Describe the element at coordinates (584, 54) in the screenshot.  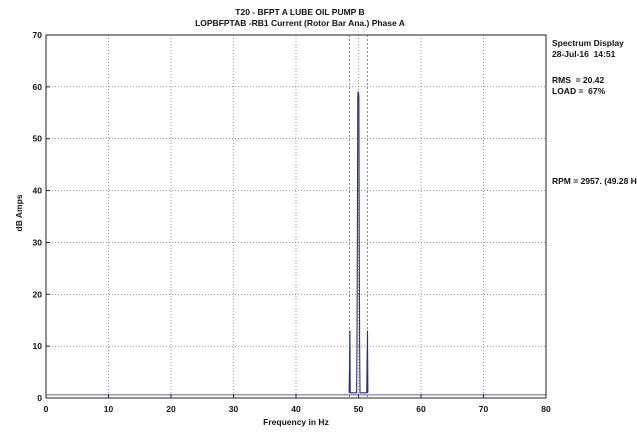
I see `timestamp-label: 28-Jul-16 14:51` at that location.